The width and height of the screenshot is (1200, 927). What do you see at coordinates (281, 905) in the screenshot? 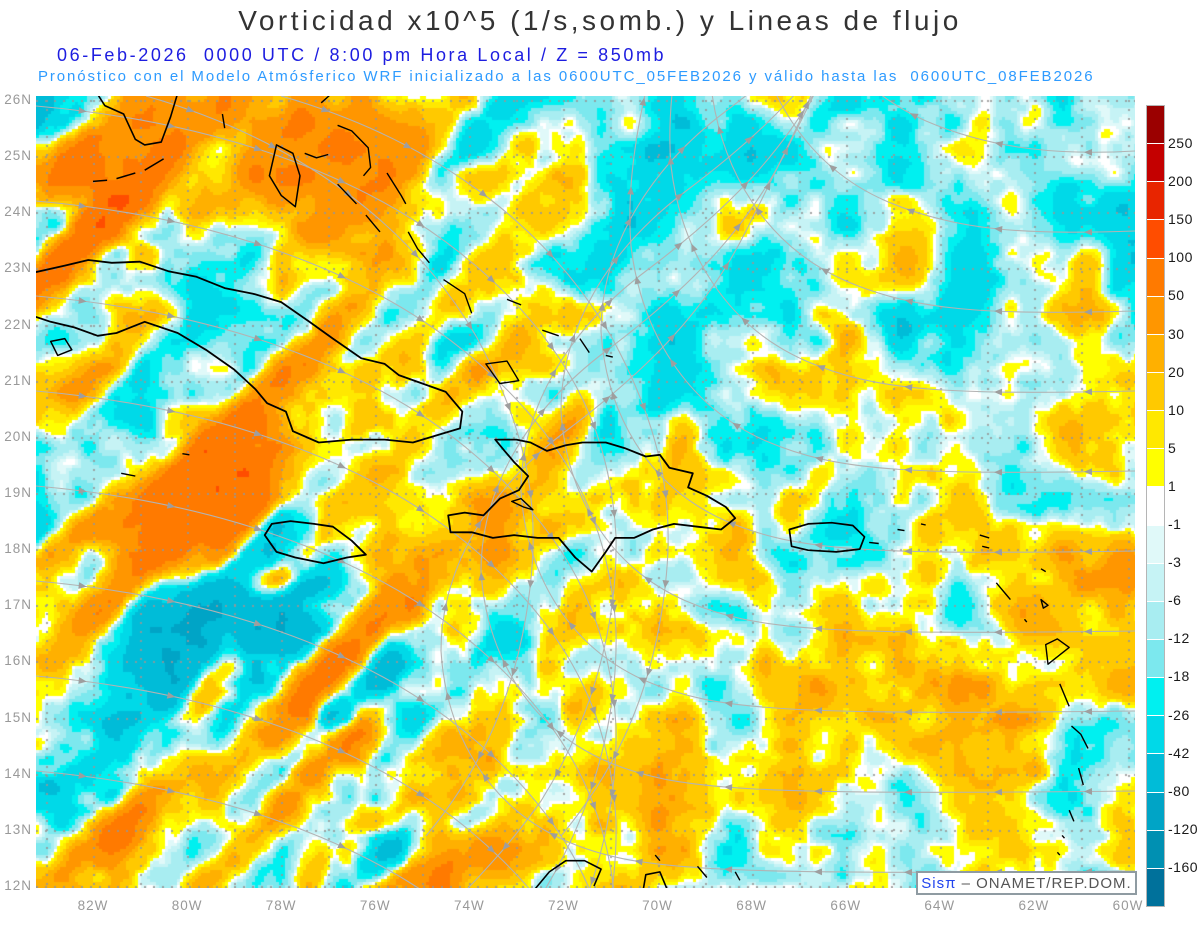
I see `lon-label: 78W` at bounding box center [281, 905].